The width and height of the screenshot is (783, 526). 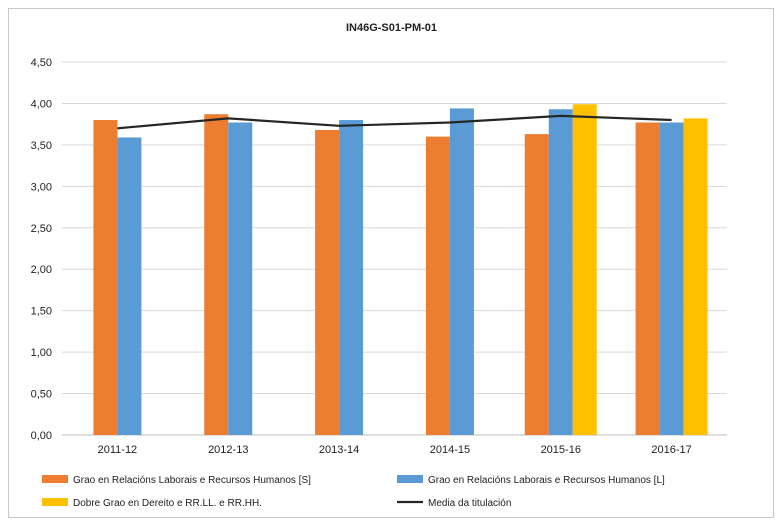 What do you see at coordinates (41, 63) in the screenshot?
I see `y-tick-label: 4,50` at bounding box center [41, 63].